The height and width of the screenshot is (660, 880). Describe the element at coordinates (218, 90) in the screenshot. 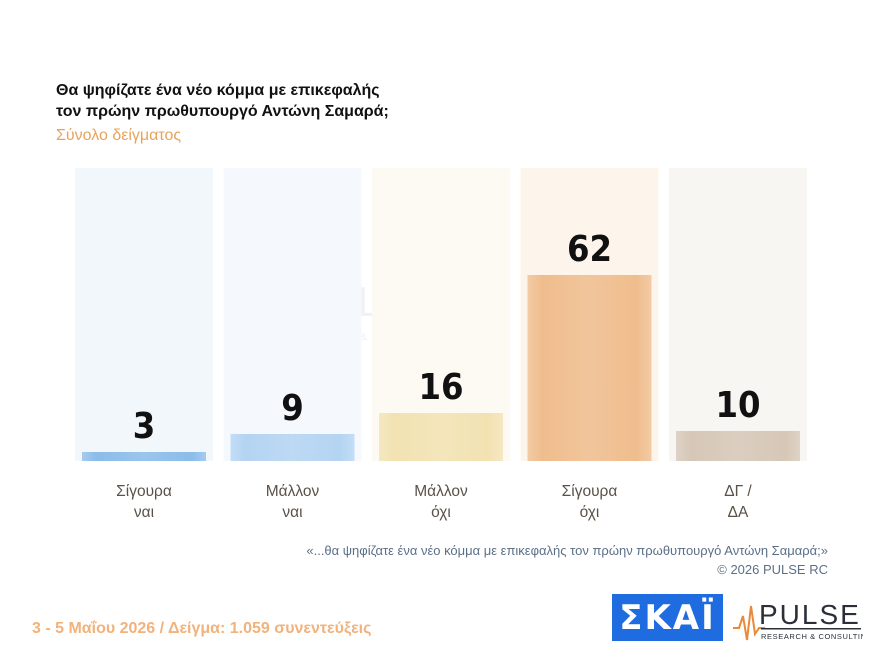

I see `chart-title-line-1: Θα ψηφίζατε ένα νέο κόμμα με επικεφαλής` at that location.